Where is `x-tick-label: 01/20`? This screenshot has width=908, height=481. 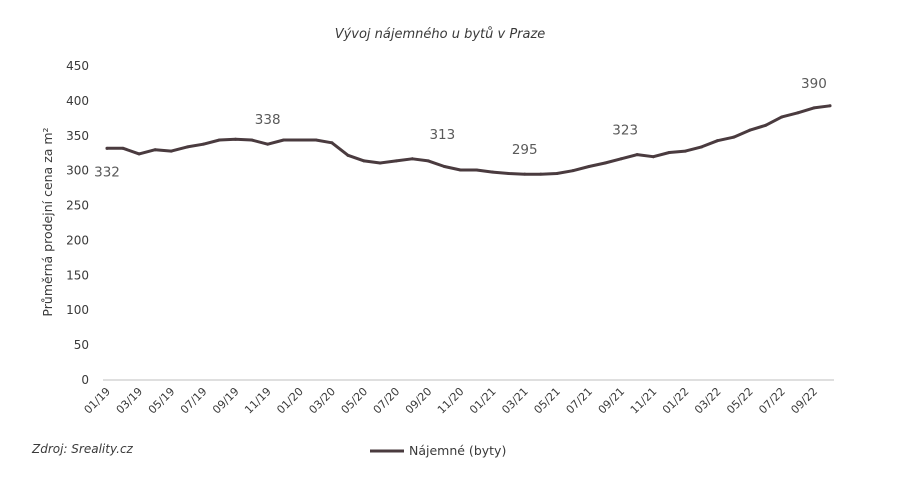
x-tick-label: 01/20 is located at coordinates (290, 401).